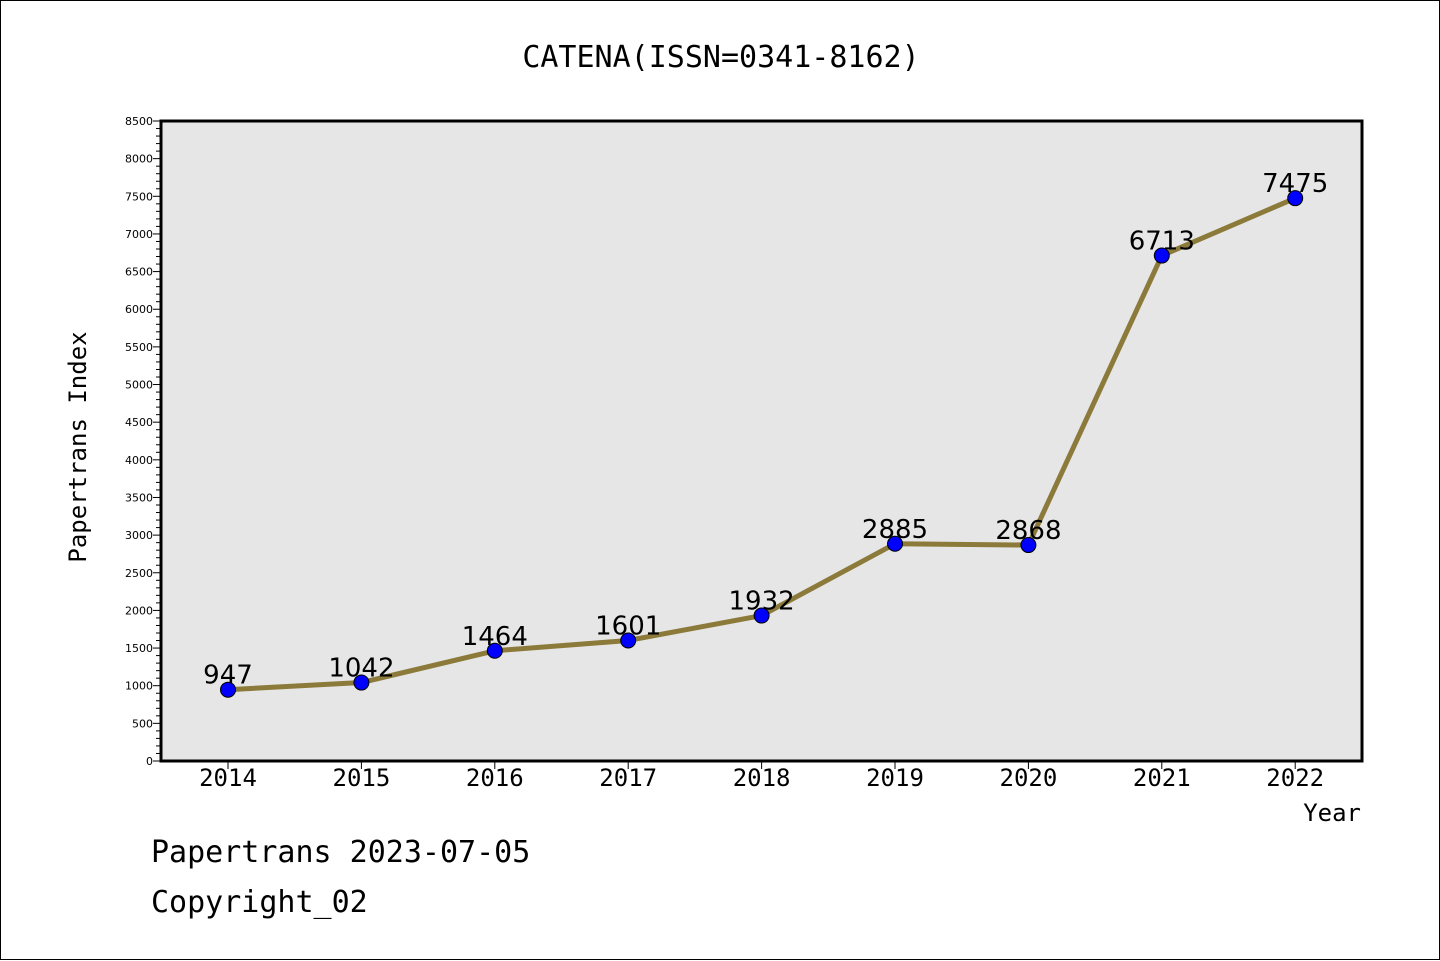 This screenshot has width=1440, height=961. What do you see at coordinates (341, 852) in the screenshot?
I see `footer-date: Papertrans 2023-07-05` at bounding box center [341, 852].